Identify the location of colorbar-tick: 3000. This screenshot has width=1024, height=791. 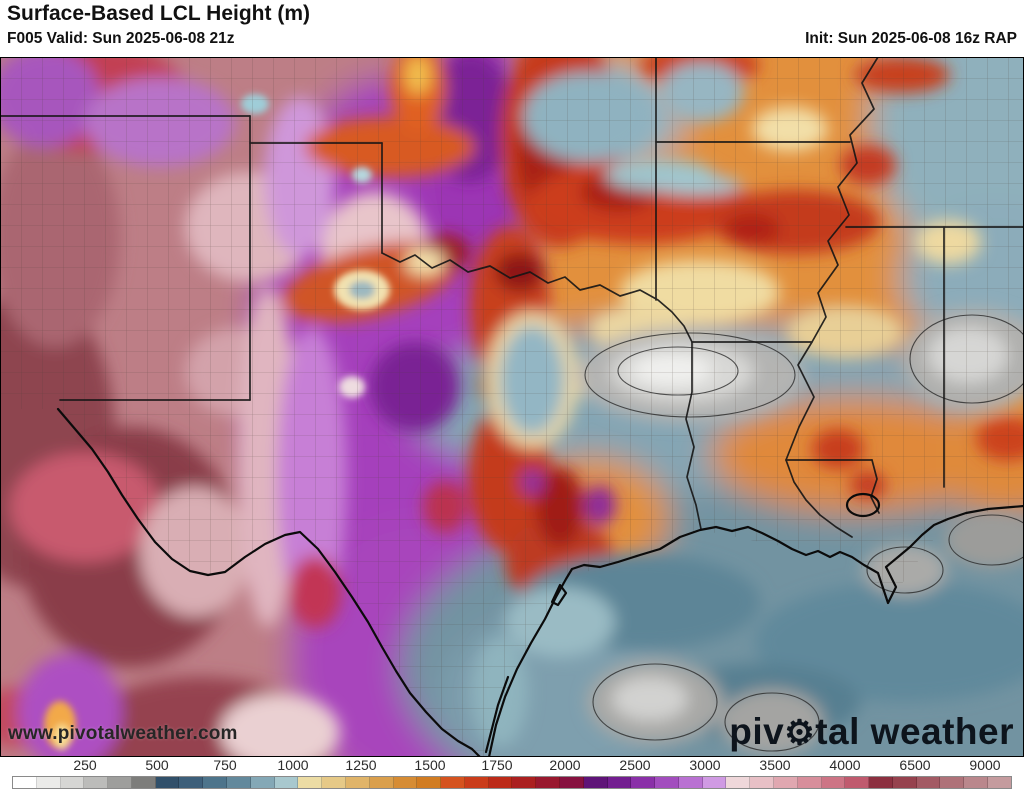
(705, 765).